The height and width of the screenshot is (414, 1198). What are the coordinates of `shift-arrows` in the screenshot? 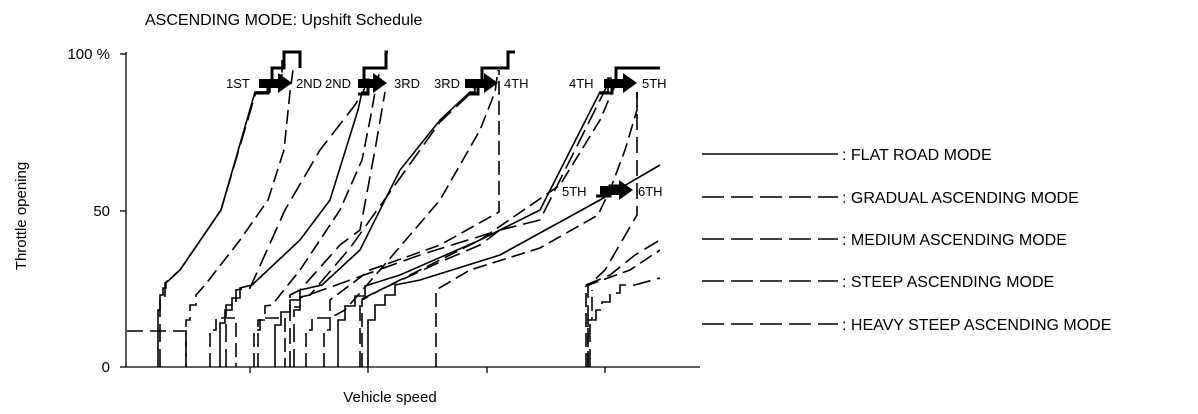 It's located at (448, 136).